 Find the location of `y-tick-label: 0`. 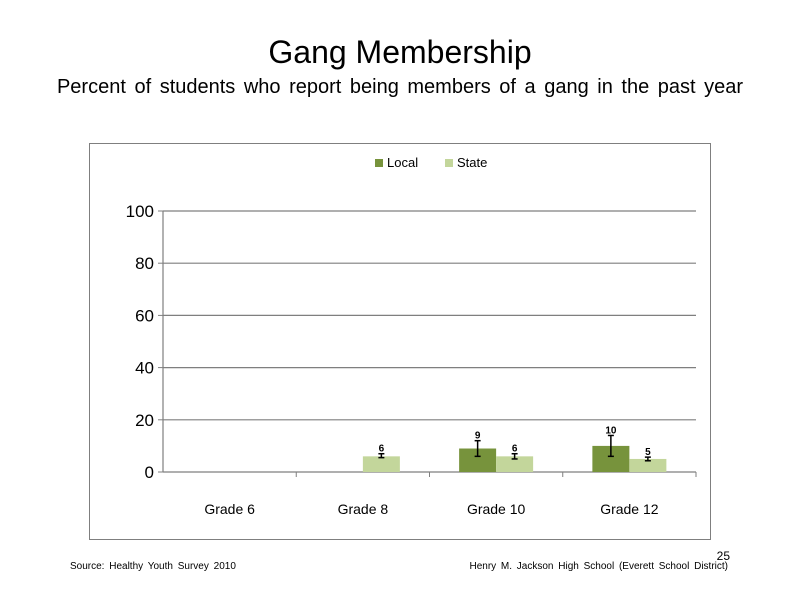

y-tick-label: 0 is located at coordinates (149, 472).